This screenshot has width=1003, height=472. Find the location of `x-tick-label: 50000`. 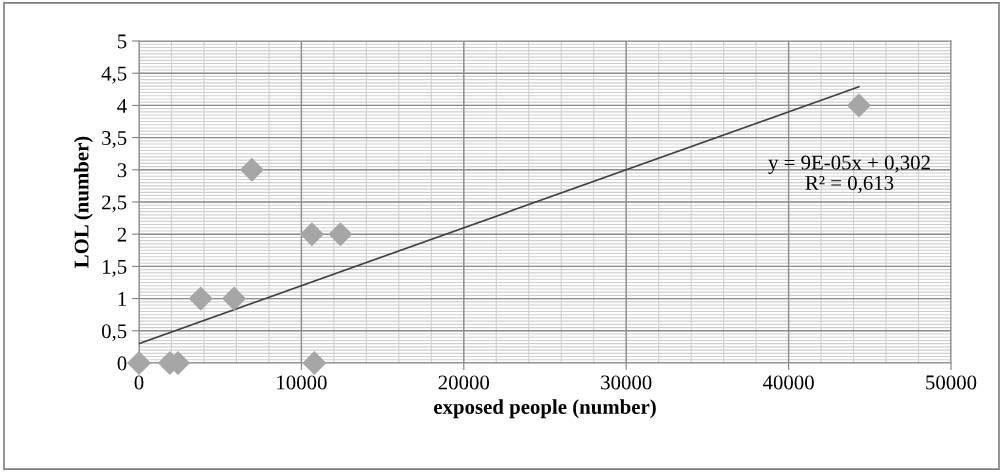

x-tick-label: 50000 is located at coordinates (951, 382).